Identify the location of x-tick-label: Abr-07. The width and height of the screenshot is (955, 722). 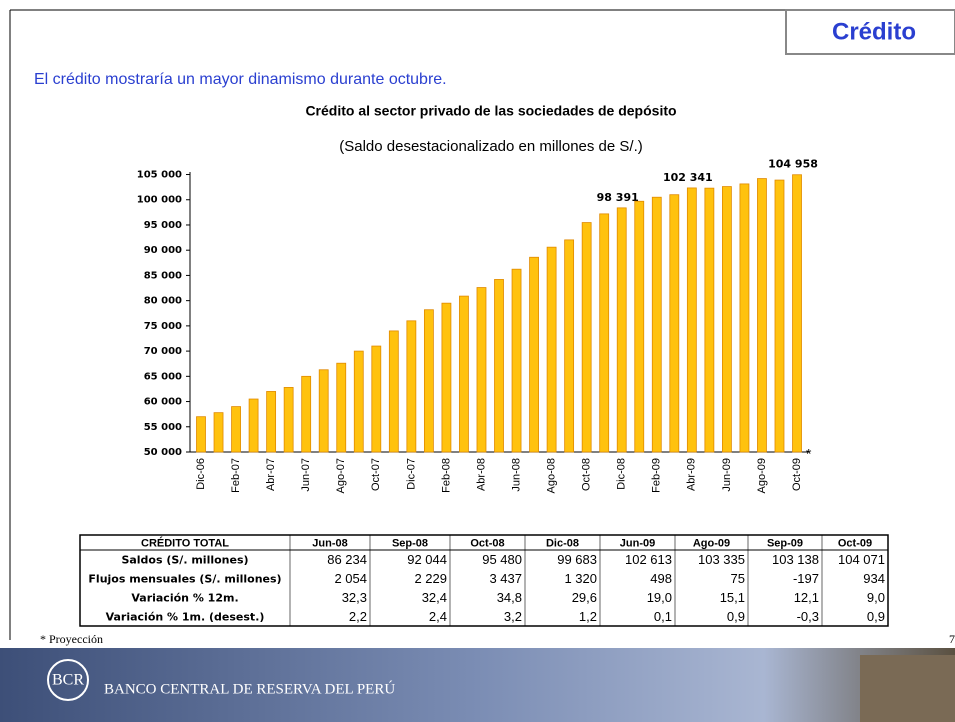
(271, 474).